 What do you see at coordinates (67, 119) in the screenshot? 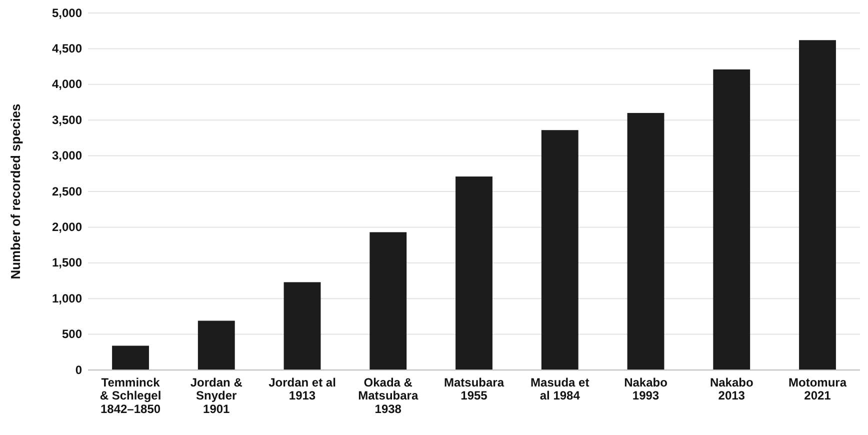
I see `y-tick-label: 3,500` at bounding box center [67, 119].